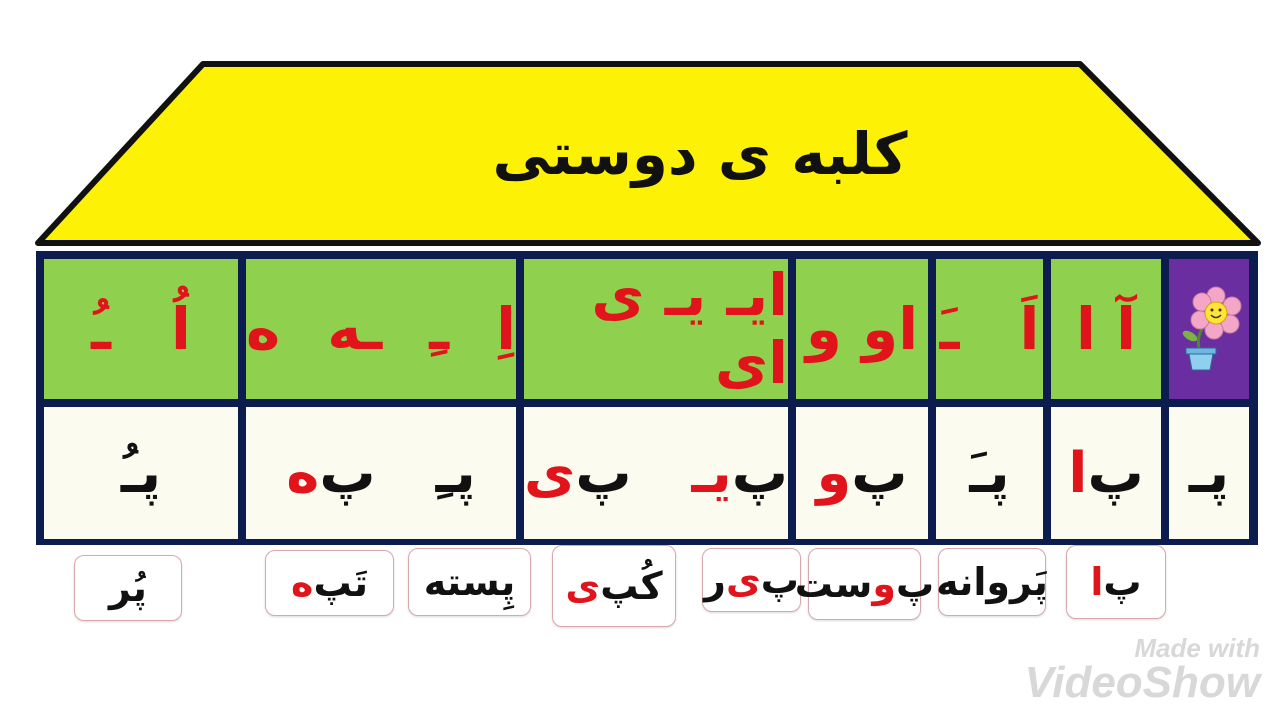  What do you see at coordinates (439, 329) in the screenshot?
I see `text-segment: ـِ` at bounding box center [439, 329].